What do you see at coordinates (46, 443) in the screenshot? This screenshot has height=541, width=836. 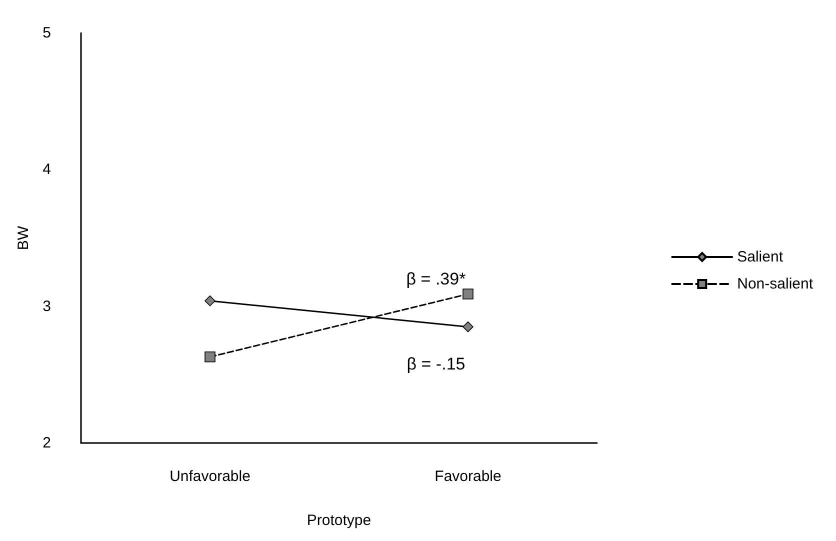 I see `y-tick-label: 2` at bounding box center [46, 443].